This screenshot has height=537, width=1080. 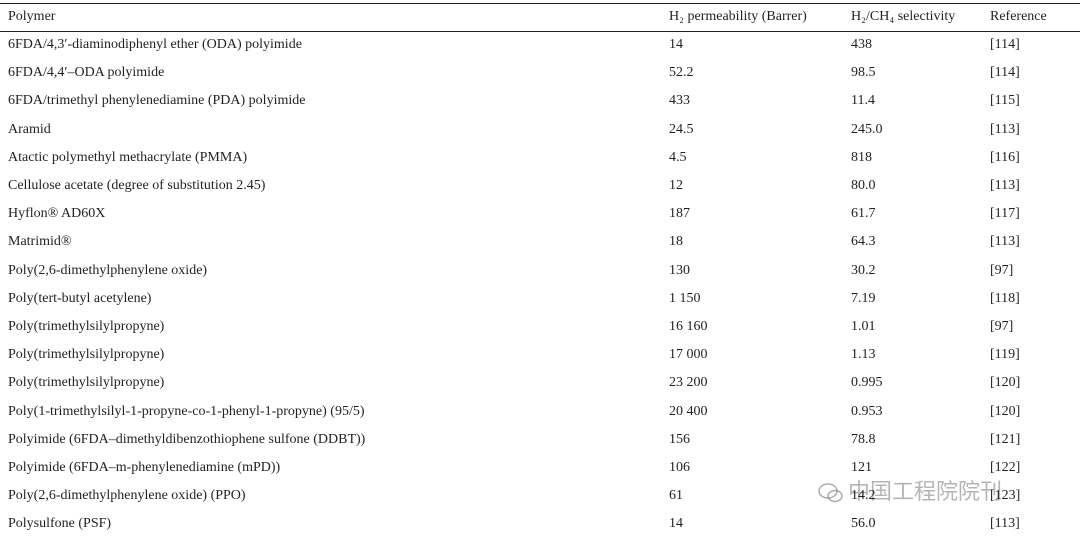 I want to click on cell-selectivity: 7.19, so click(x=863, y=298).